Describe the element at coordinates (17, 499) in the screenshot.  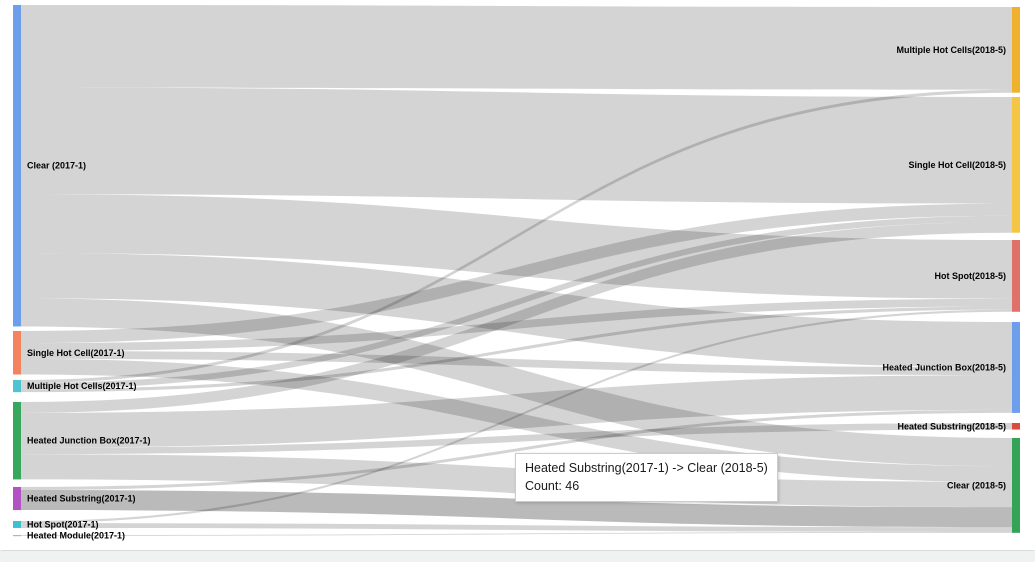
I see `sankey-node-heated-substring-2017` at that location.